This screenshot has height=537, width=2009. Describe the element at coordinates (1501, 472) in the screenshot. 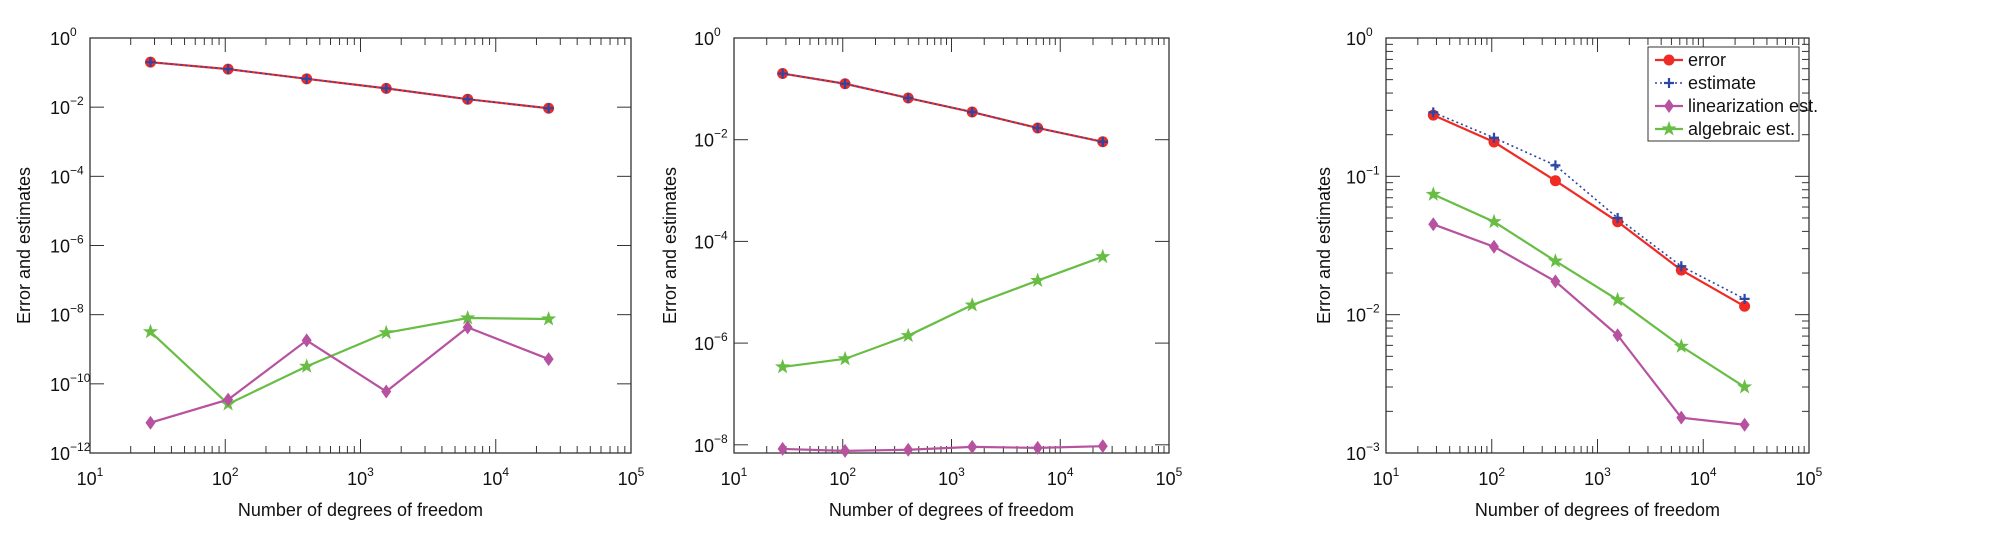

I see `x-tick-exponent: 2` at that location.